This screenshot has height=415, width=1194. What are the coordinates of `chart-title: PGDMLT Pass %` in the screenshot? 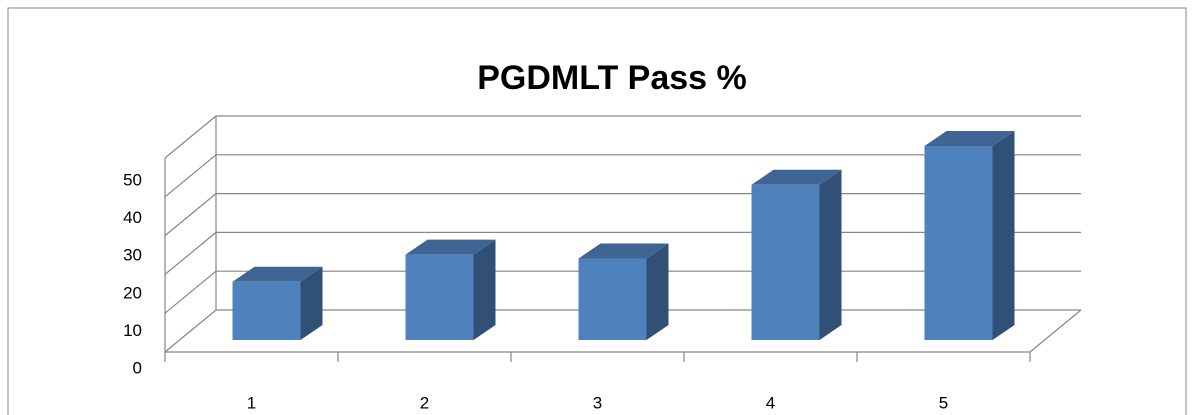 It's located at (612, 78).